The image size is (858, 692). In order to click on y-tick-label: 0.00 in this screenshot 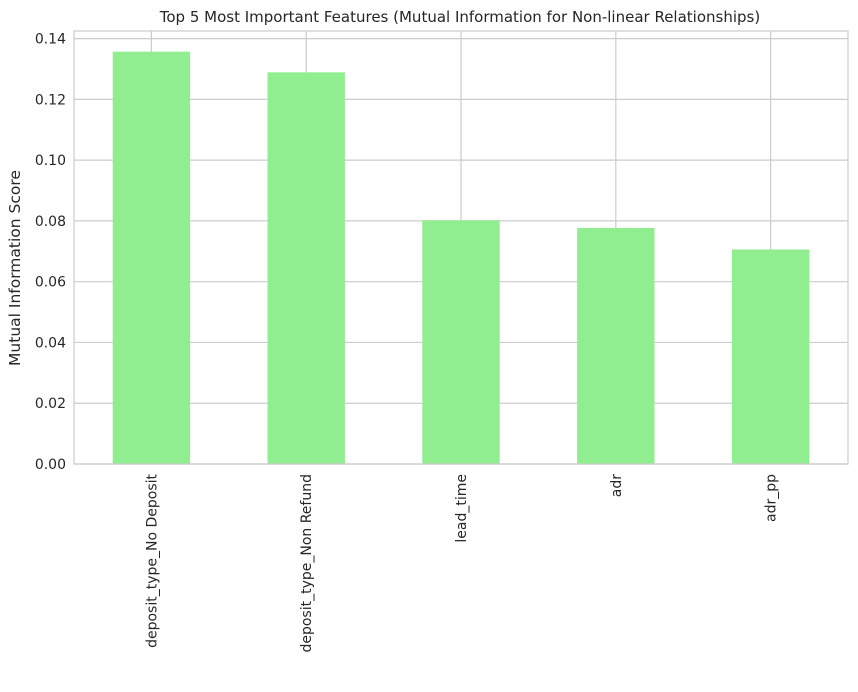, I will do `click(50, 465)`.